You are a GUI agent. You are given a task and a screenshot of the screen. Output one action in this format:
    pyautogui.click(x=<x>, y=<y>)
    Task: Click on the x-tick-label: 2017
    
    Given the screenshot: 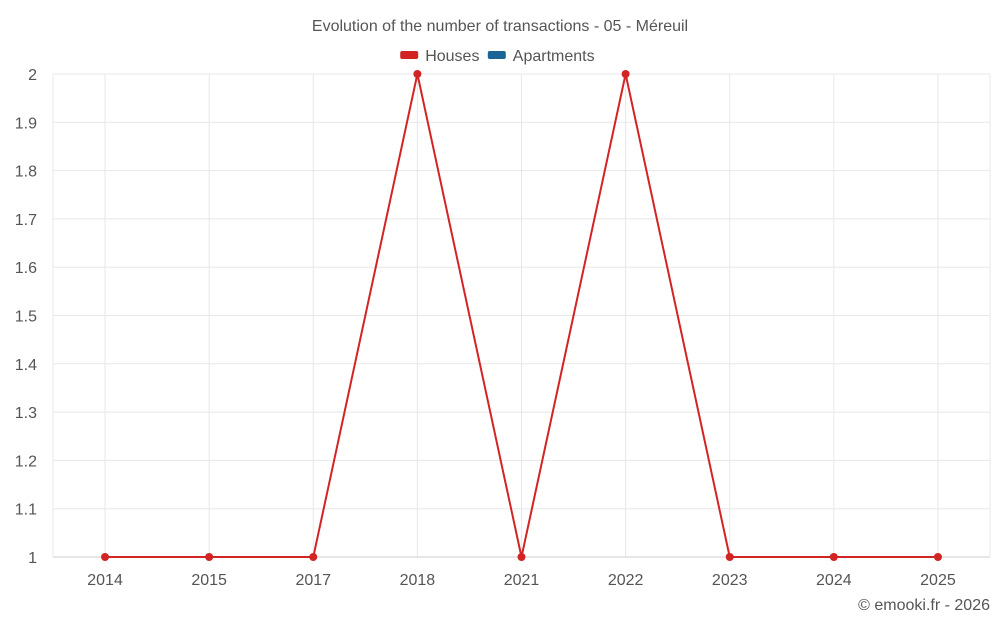 What is the action you would take?
    pyautogui.click(x=313, y=580)
    